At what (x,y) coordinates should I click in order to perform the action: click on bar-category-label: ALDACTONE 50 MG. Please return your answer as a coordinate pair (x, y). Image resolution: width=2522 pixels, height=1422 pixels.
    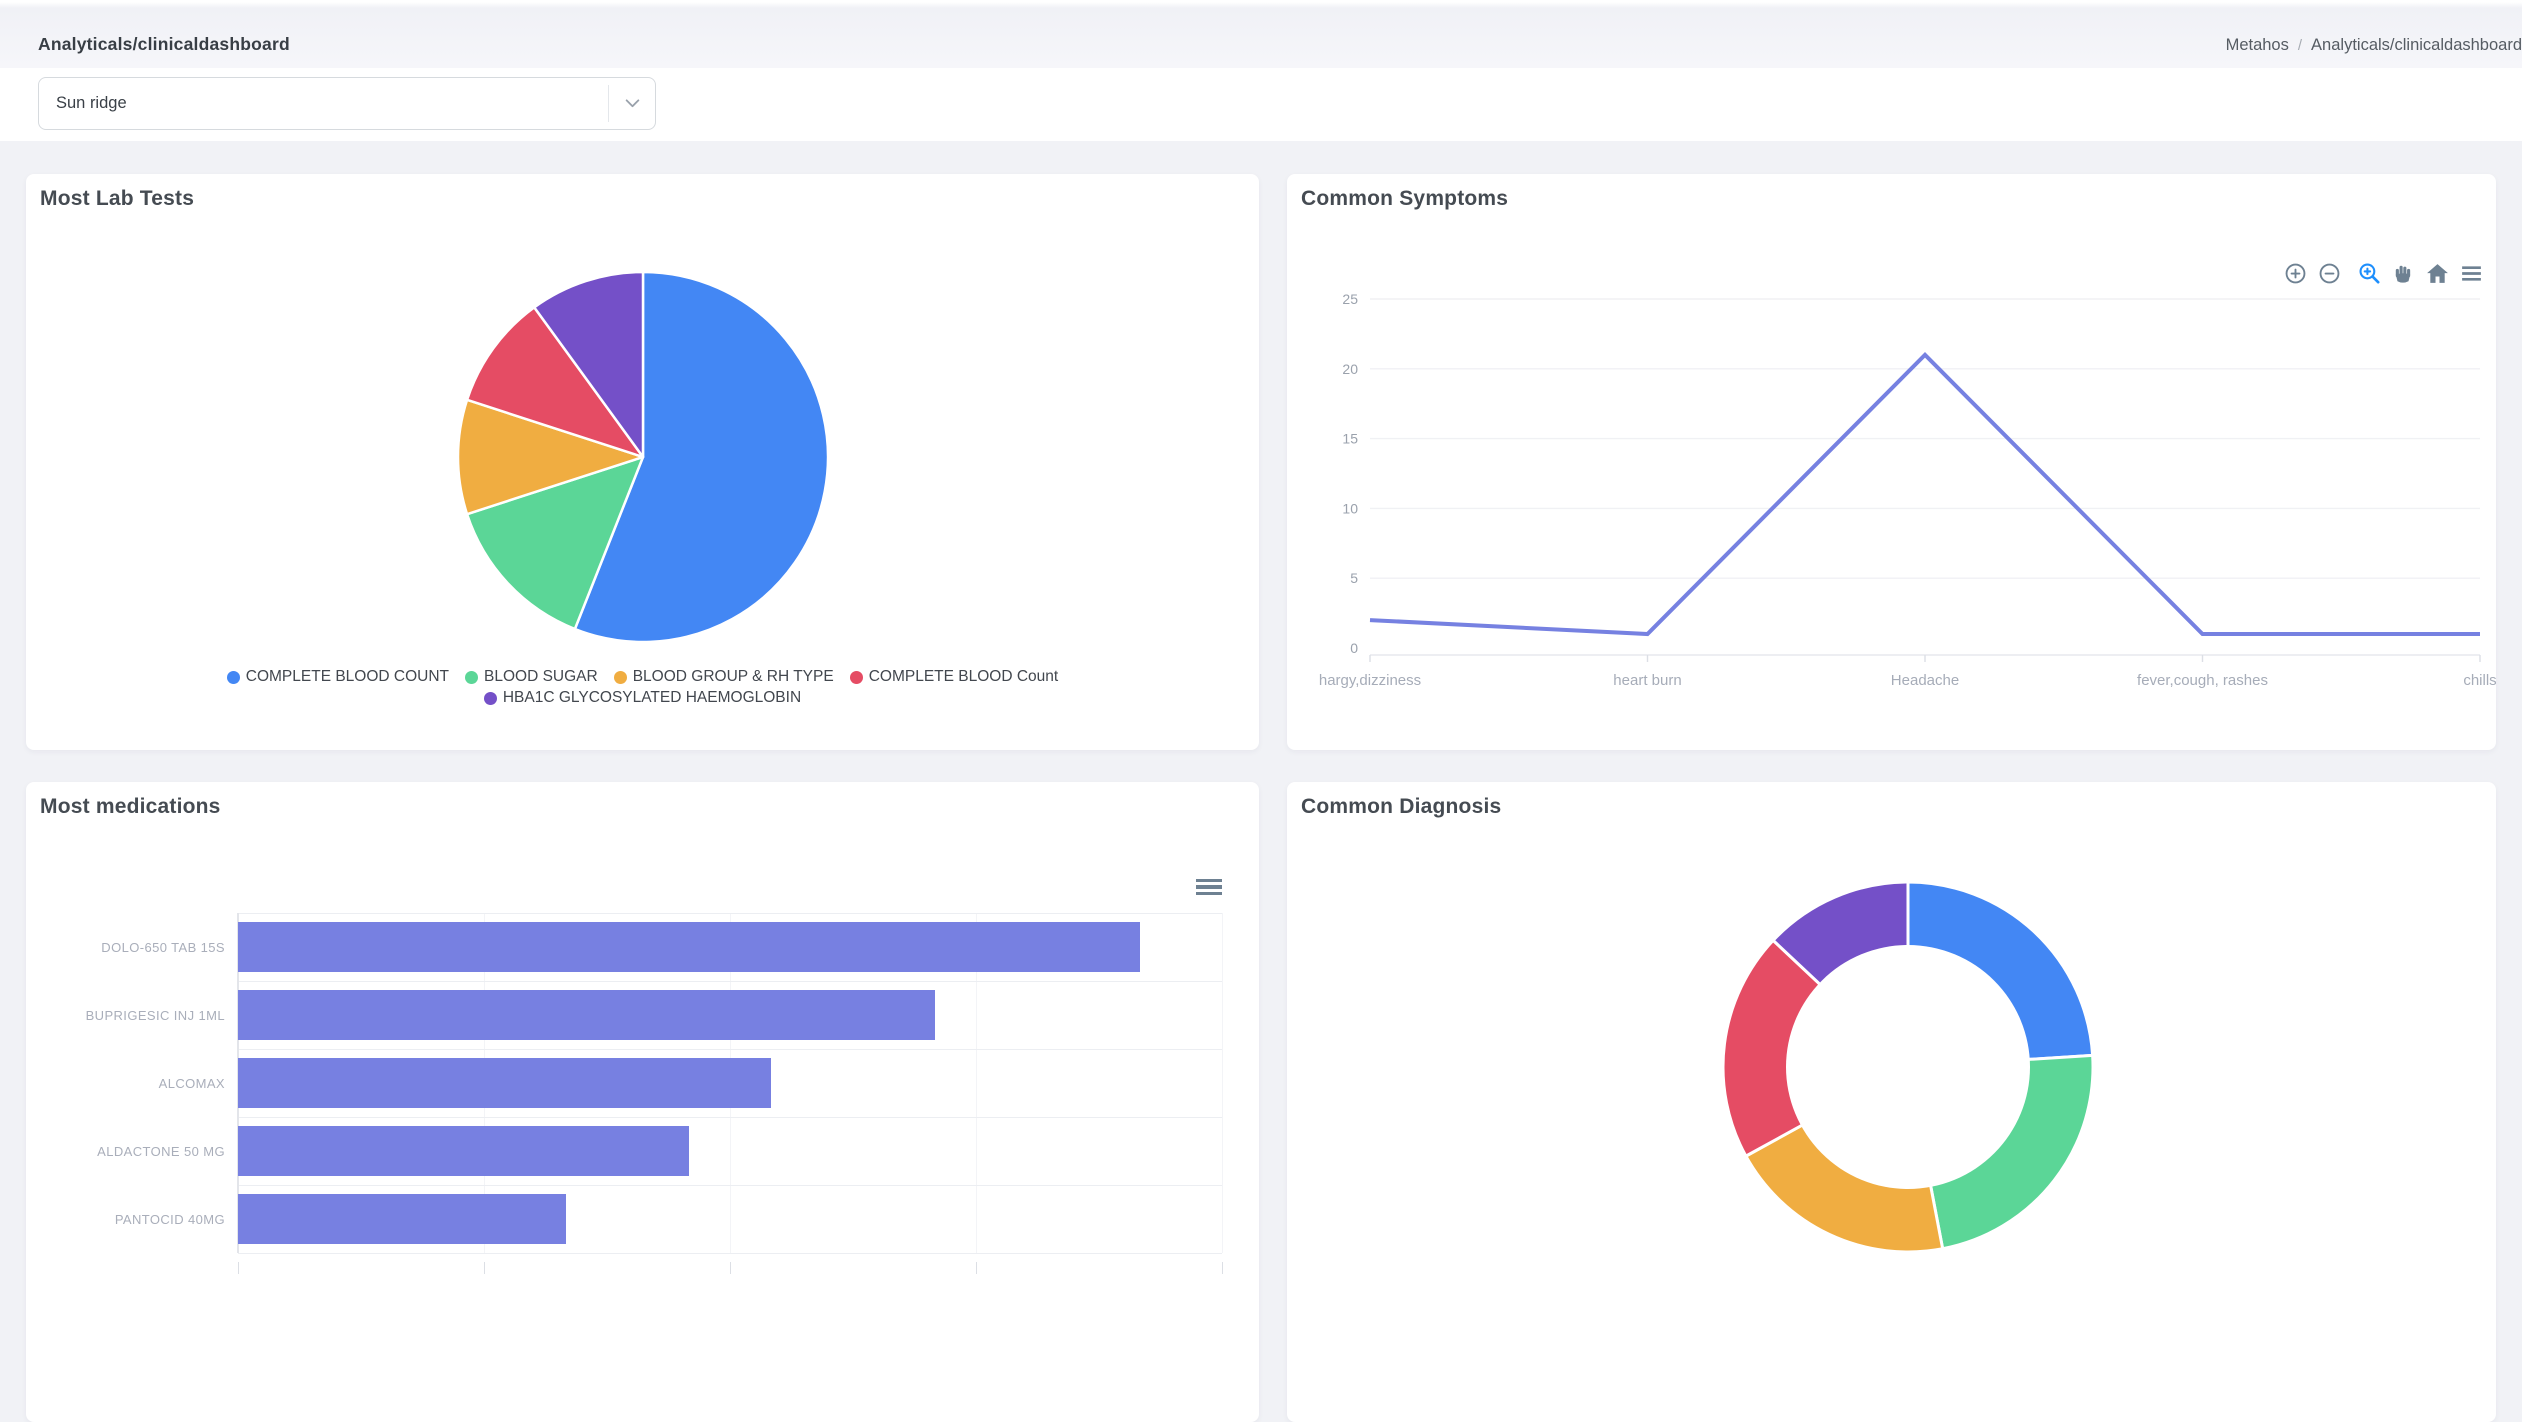
    Looking at the image, I should click on (161, 1151).